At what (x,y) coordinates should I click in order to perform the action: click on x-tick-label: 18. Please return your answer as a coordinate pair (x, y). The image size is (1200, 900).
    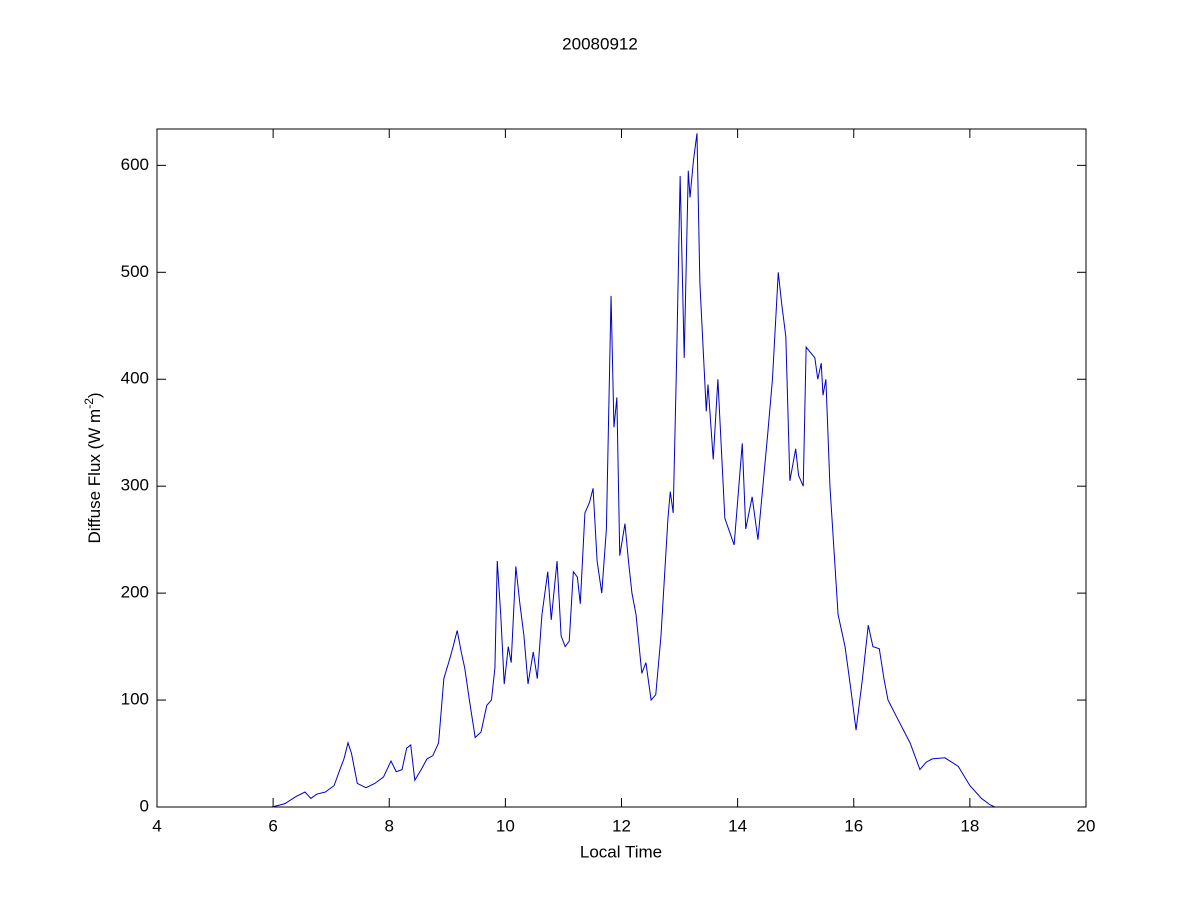
    Looking at the image, I should click on (969, 825).